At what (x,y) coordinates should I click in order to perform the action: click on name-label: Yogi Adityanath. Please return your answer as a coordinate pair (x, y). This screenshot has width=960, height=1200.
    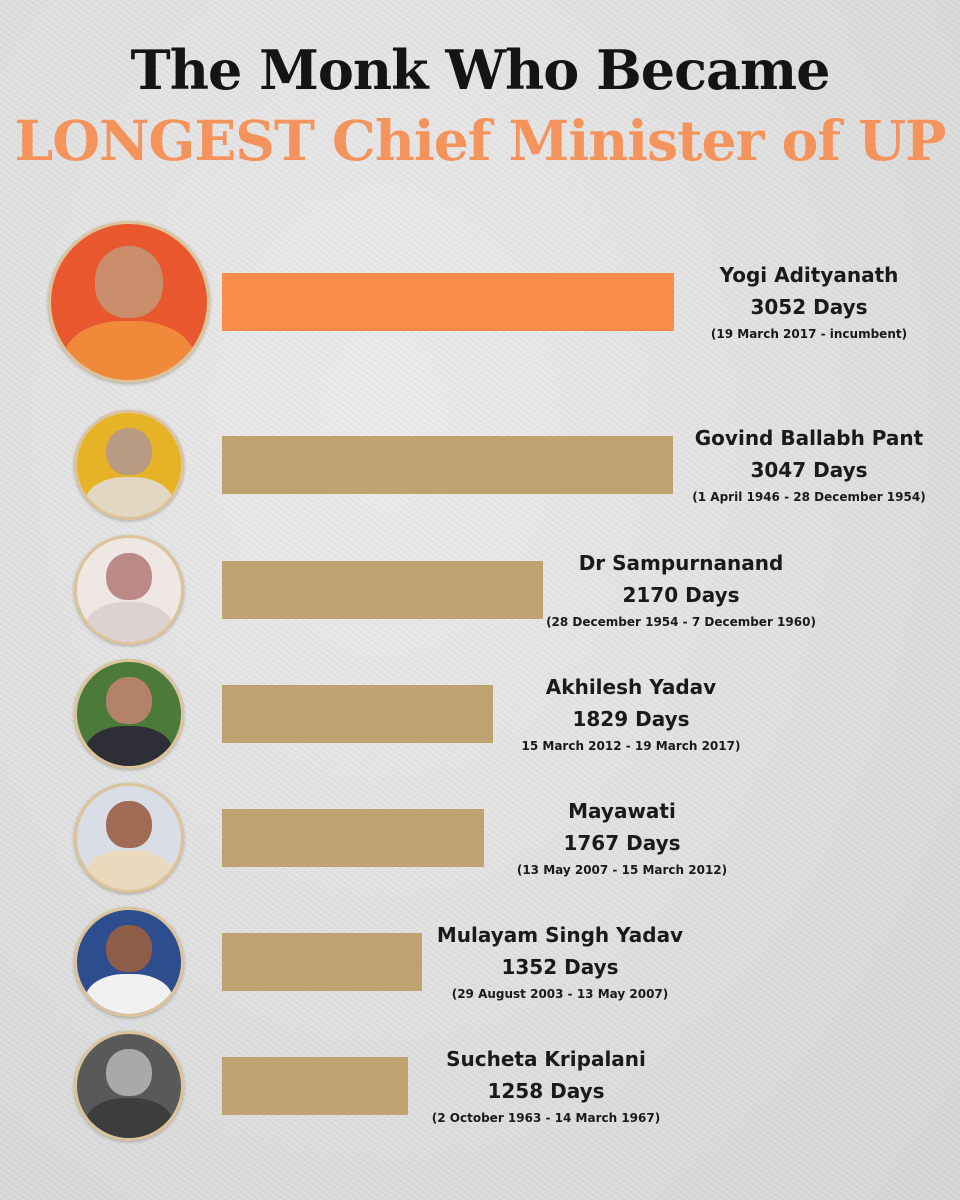
    Looking at the image, I should click on (809, 275).